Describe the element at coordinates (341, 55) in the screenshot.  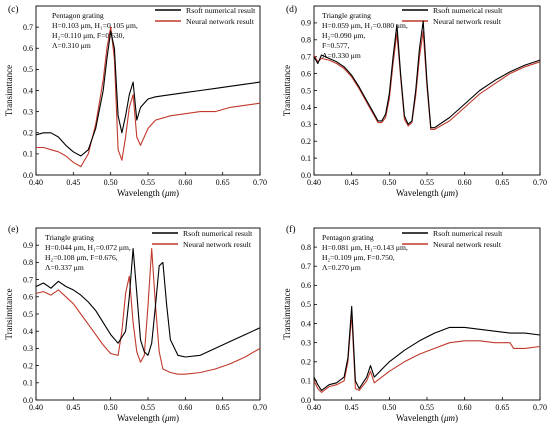
I see `annotation-line: Λ=0.330 μm` at that location.